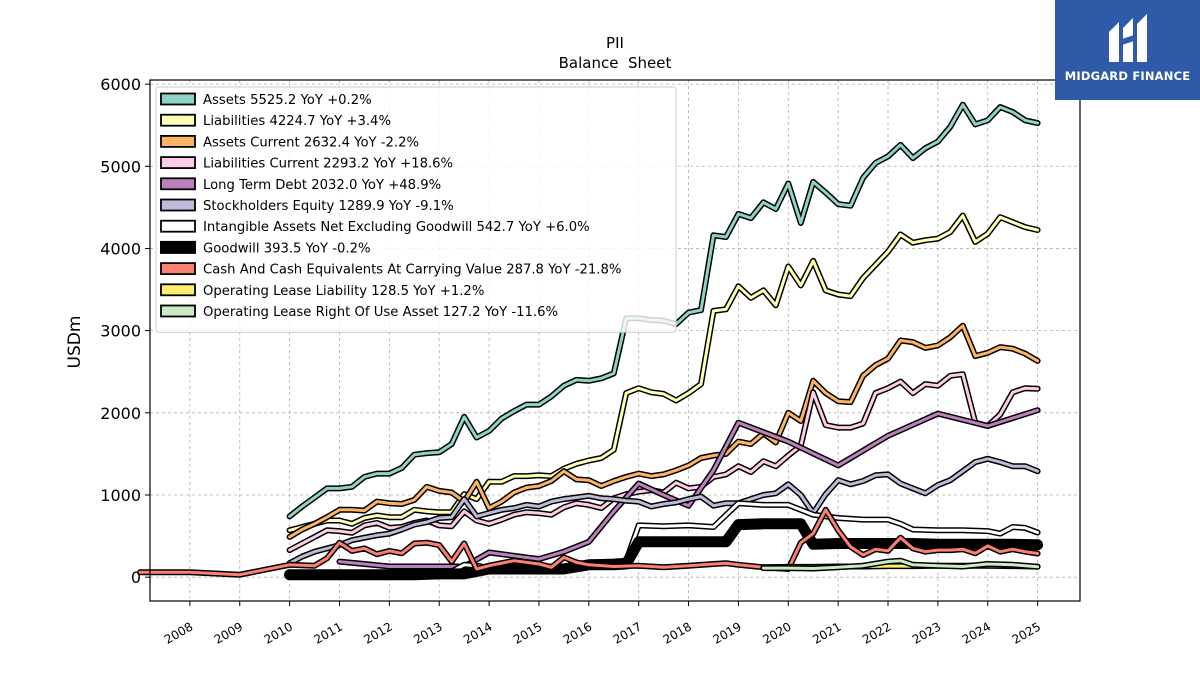 The width and height of the screenshot is (1200, 675). Describe the element at coordinates (178, 632) in the screenshot. I see `x-tick-label: 2008` at that location.